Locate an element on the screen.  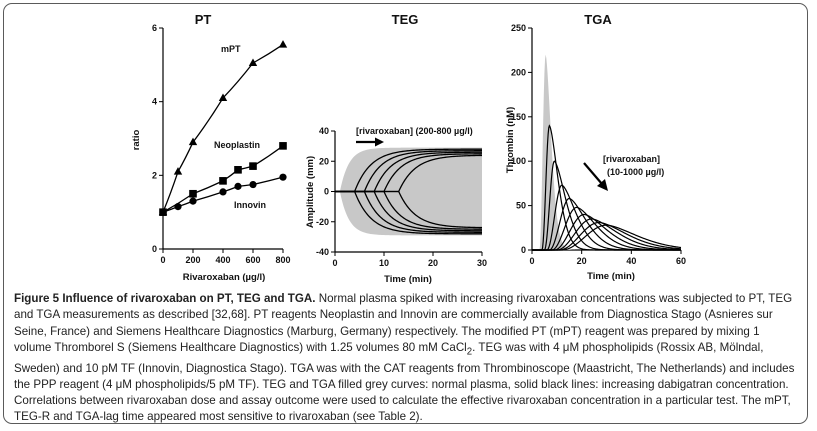
pt-ytick-label: 4 is located at coordinates (154, 102).